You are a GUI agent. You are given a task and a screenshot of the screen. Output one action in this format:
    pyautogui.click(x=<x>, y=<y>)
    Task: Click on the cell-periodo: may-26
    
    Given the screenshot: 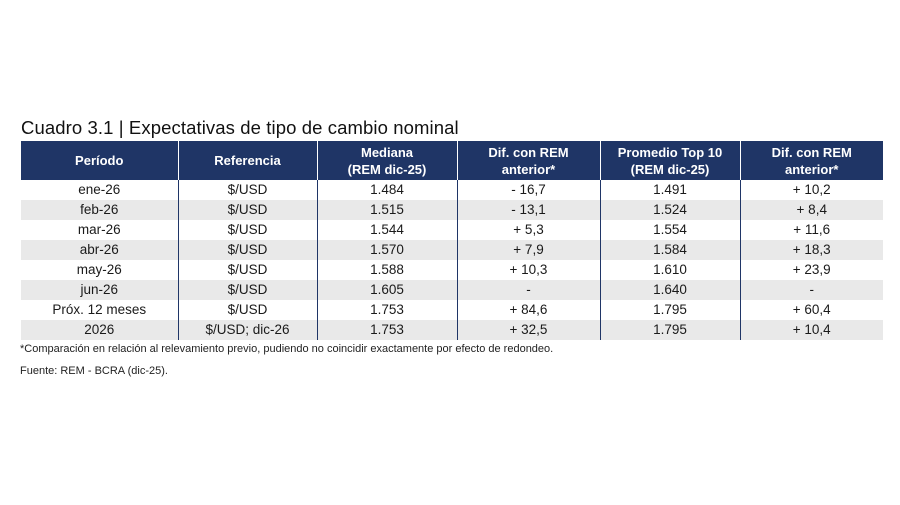 What is the action you would take?
    pyautogui.click(x=99, y=270)
    